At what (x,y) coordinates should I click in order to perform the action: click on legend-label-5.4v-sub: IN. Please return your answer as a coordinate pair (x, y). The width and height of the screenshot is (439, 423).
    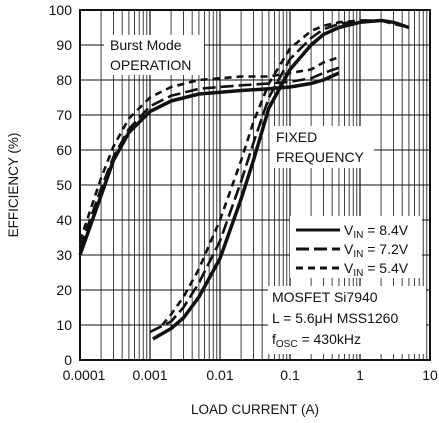
    Looking at the image, I should click on (358, 273).